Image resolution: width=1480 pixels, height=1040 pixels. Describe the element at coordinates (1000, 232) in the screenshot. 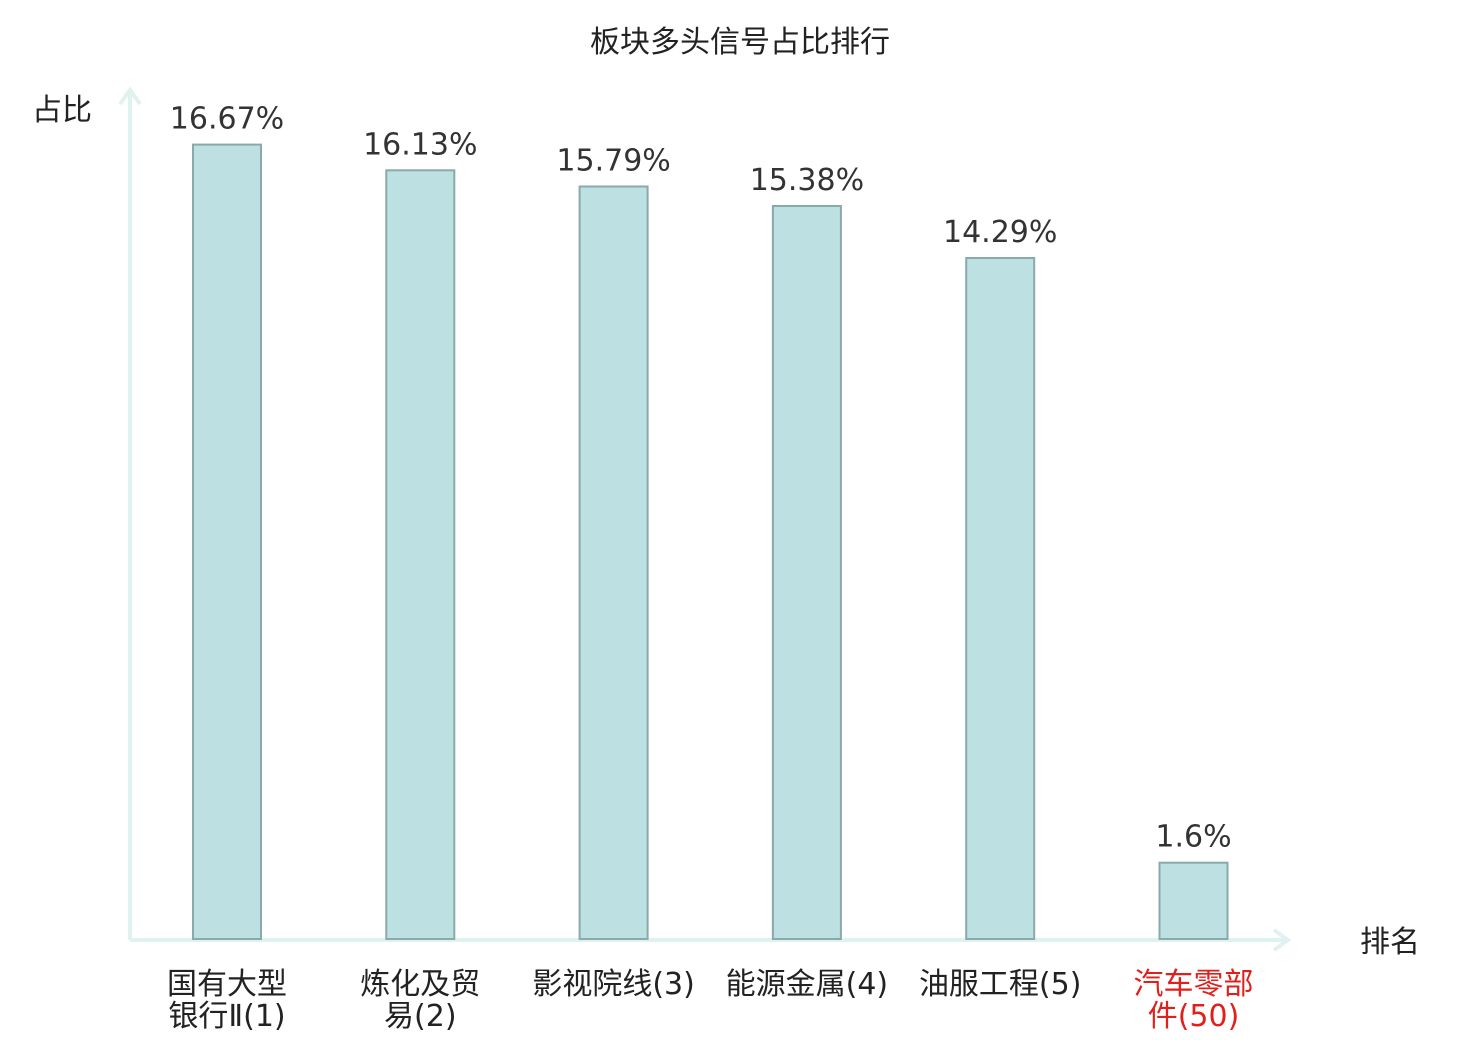

I see `value-label: 14.29%` at that location.